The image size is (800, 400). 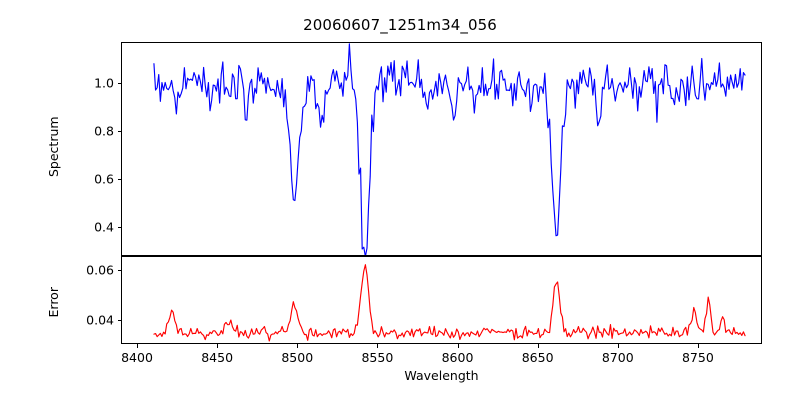 What do you see at coordinates (617, 357) in the screenshot?
I see `x-tick-label: 8700` at bounding box center [617, 357].